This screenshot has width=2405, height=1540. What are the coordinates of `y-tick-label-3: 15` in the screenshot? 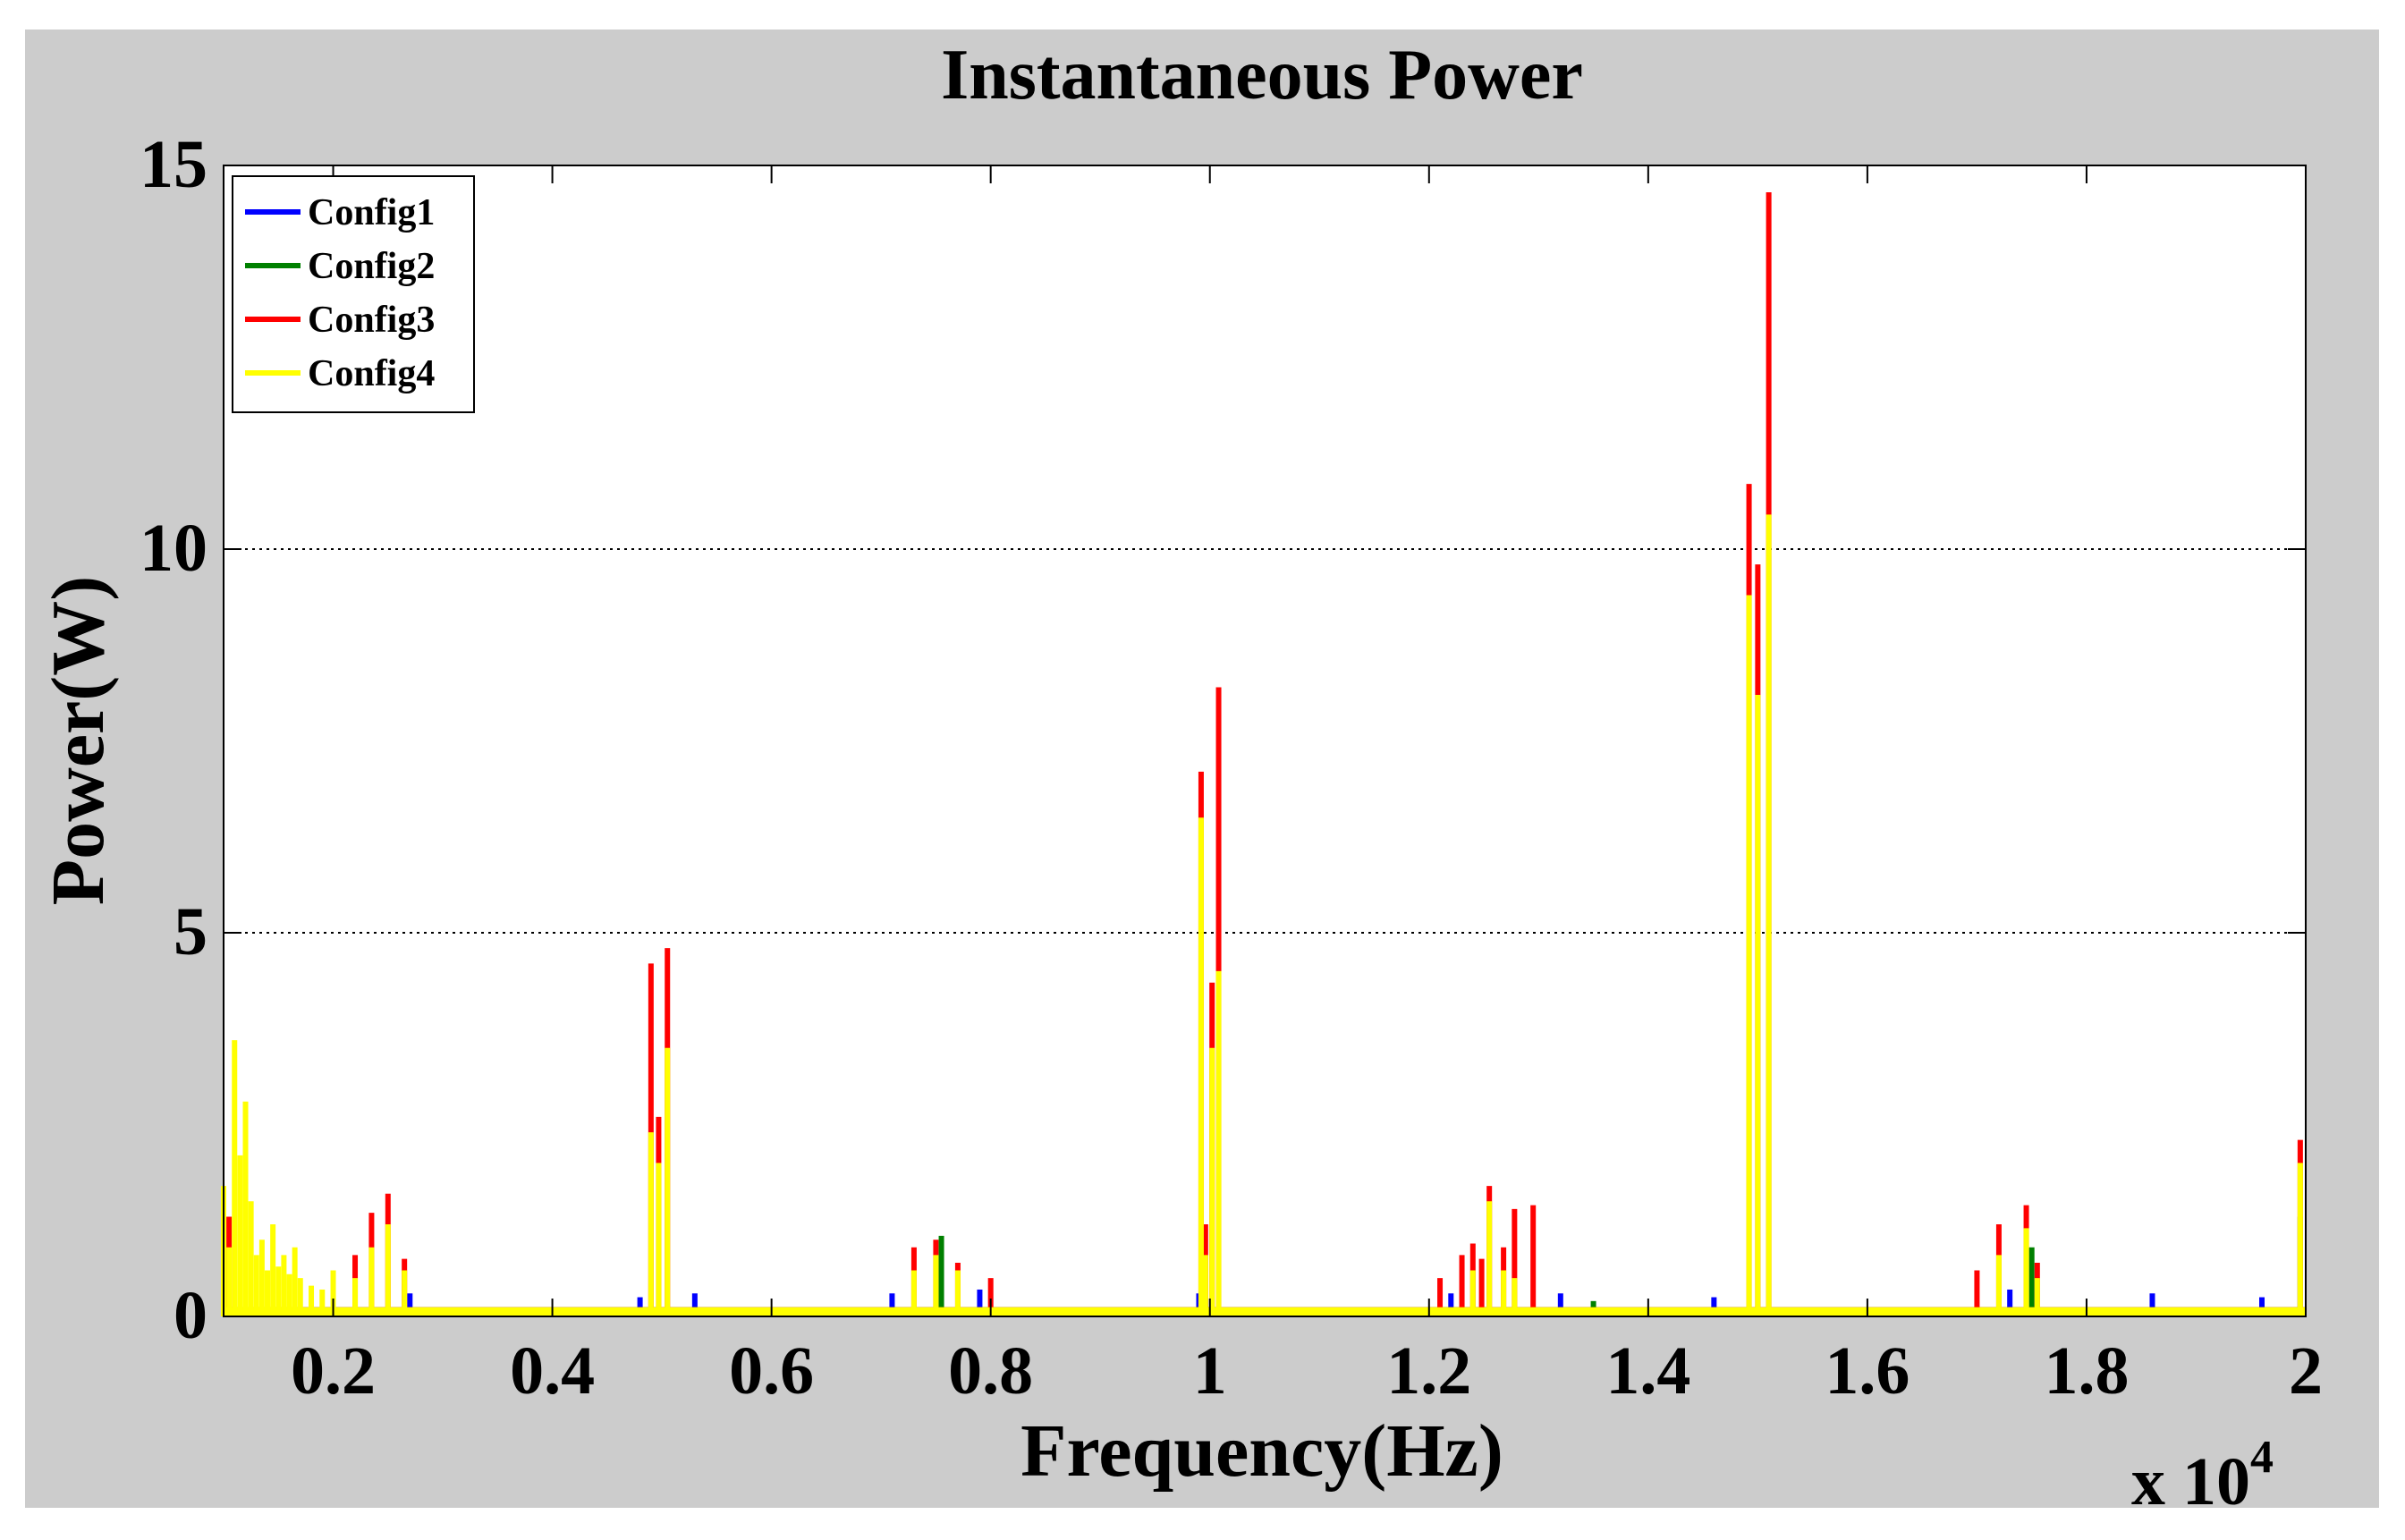 It's located at (173, 164).